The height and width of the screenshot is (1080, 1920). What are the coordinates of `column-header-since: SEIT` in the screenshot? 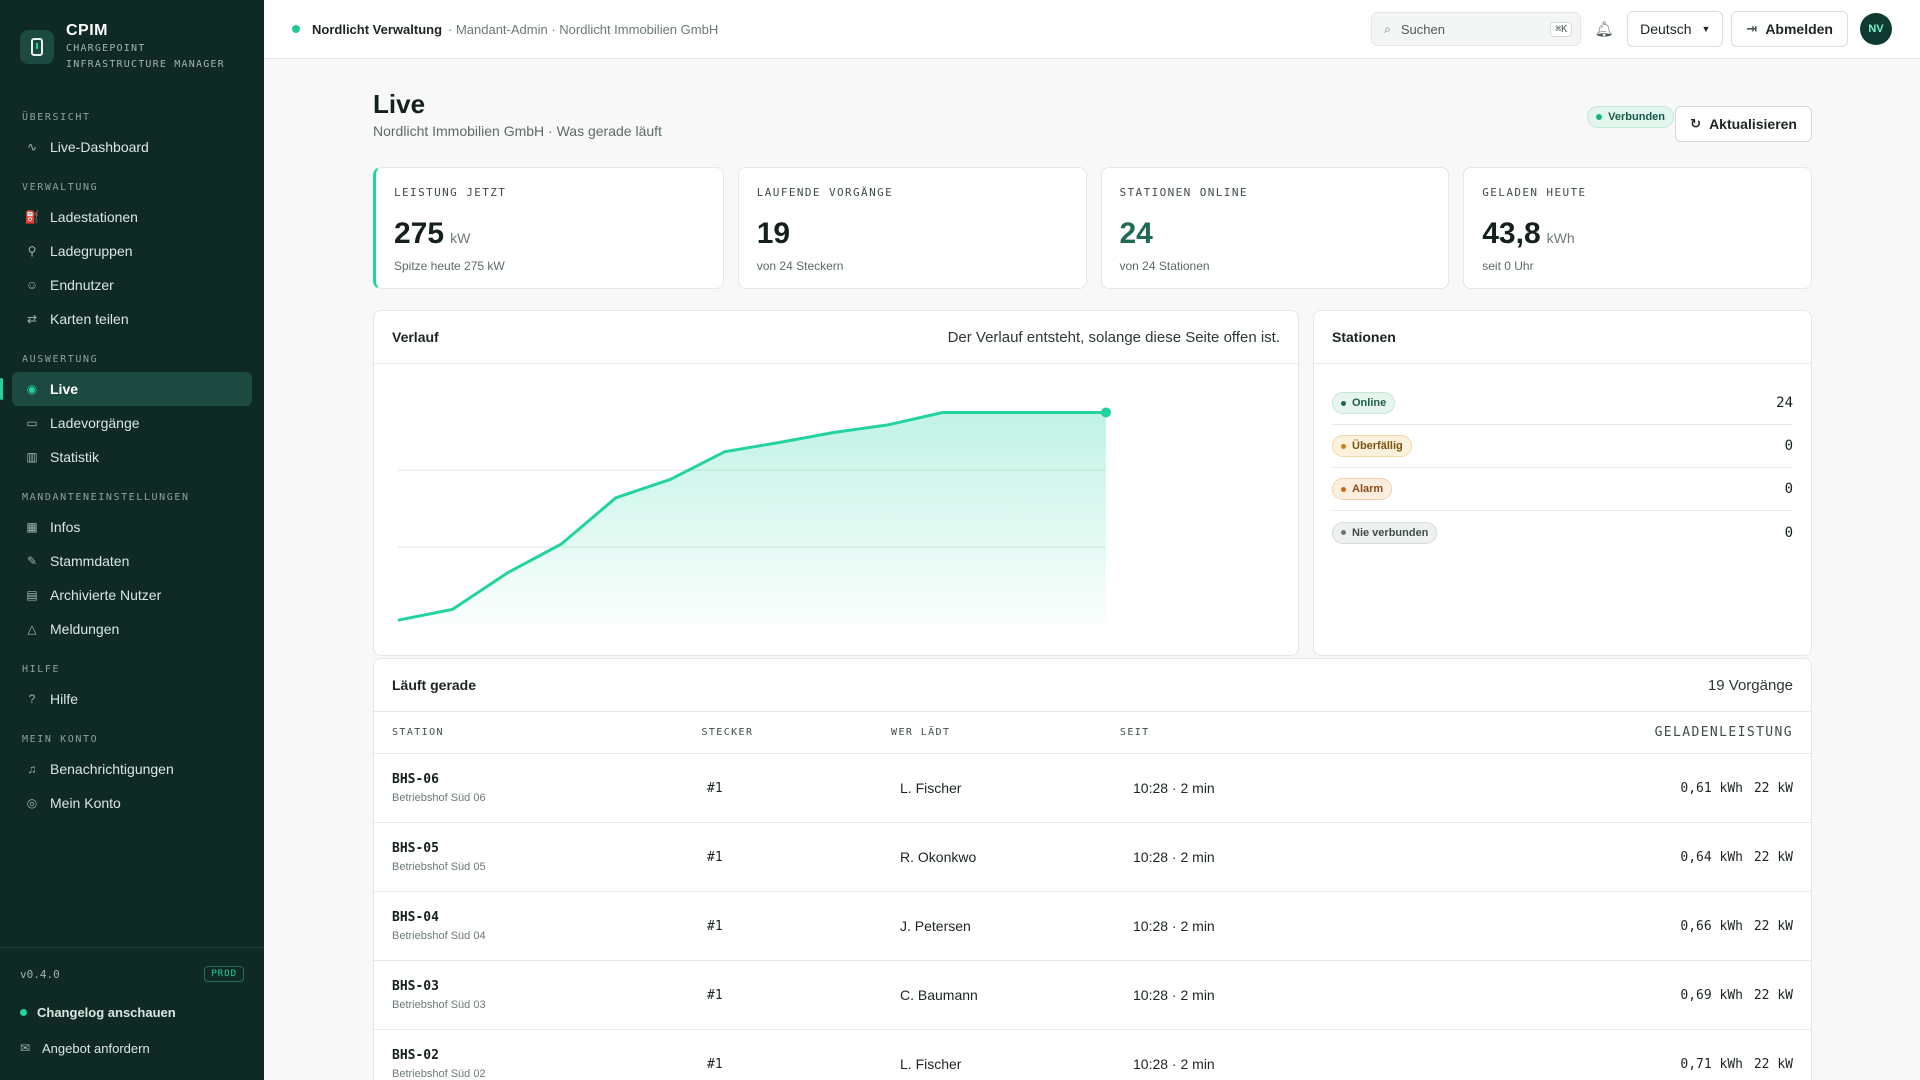 It's located at (1134, 732).